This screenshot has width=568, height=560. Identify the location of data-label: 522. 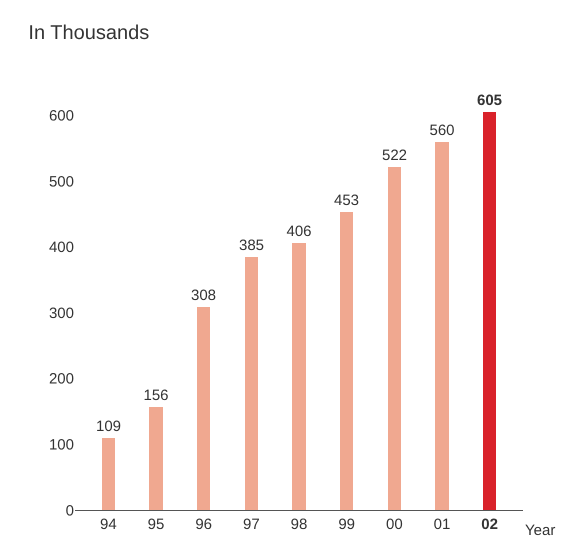
(395, 155).